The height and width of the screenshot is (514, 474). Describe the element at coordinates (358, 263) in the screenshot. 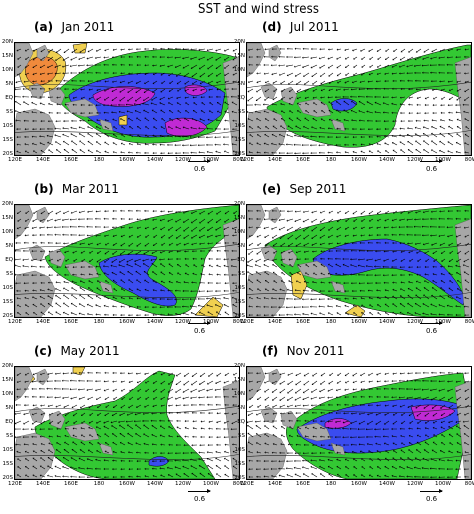

I see `wind-stress-arrows` at that location.